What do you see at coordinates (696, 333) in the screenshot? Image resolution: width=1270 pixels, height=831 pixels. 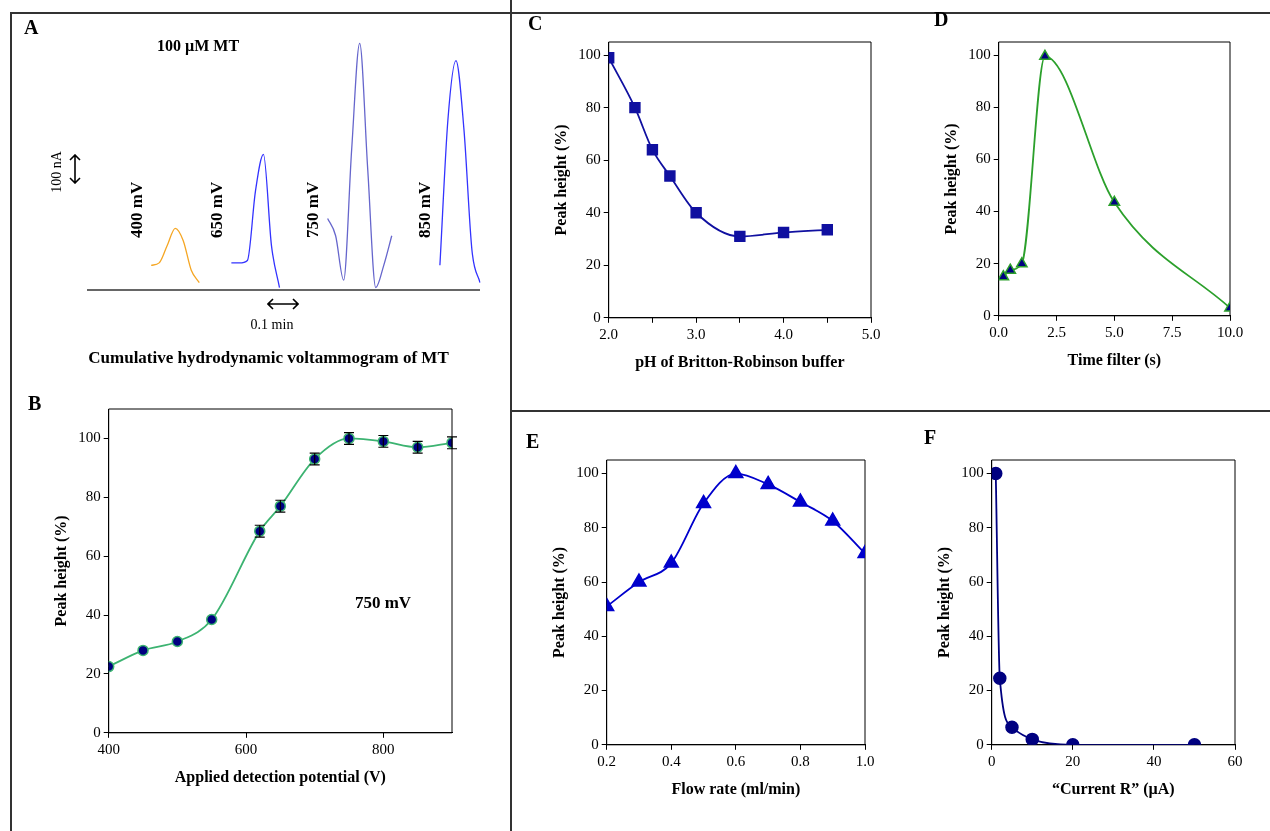 I see `x-tick-label: 3.0` at bounding box center [696, 333].